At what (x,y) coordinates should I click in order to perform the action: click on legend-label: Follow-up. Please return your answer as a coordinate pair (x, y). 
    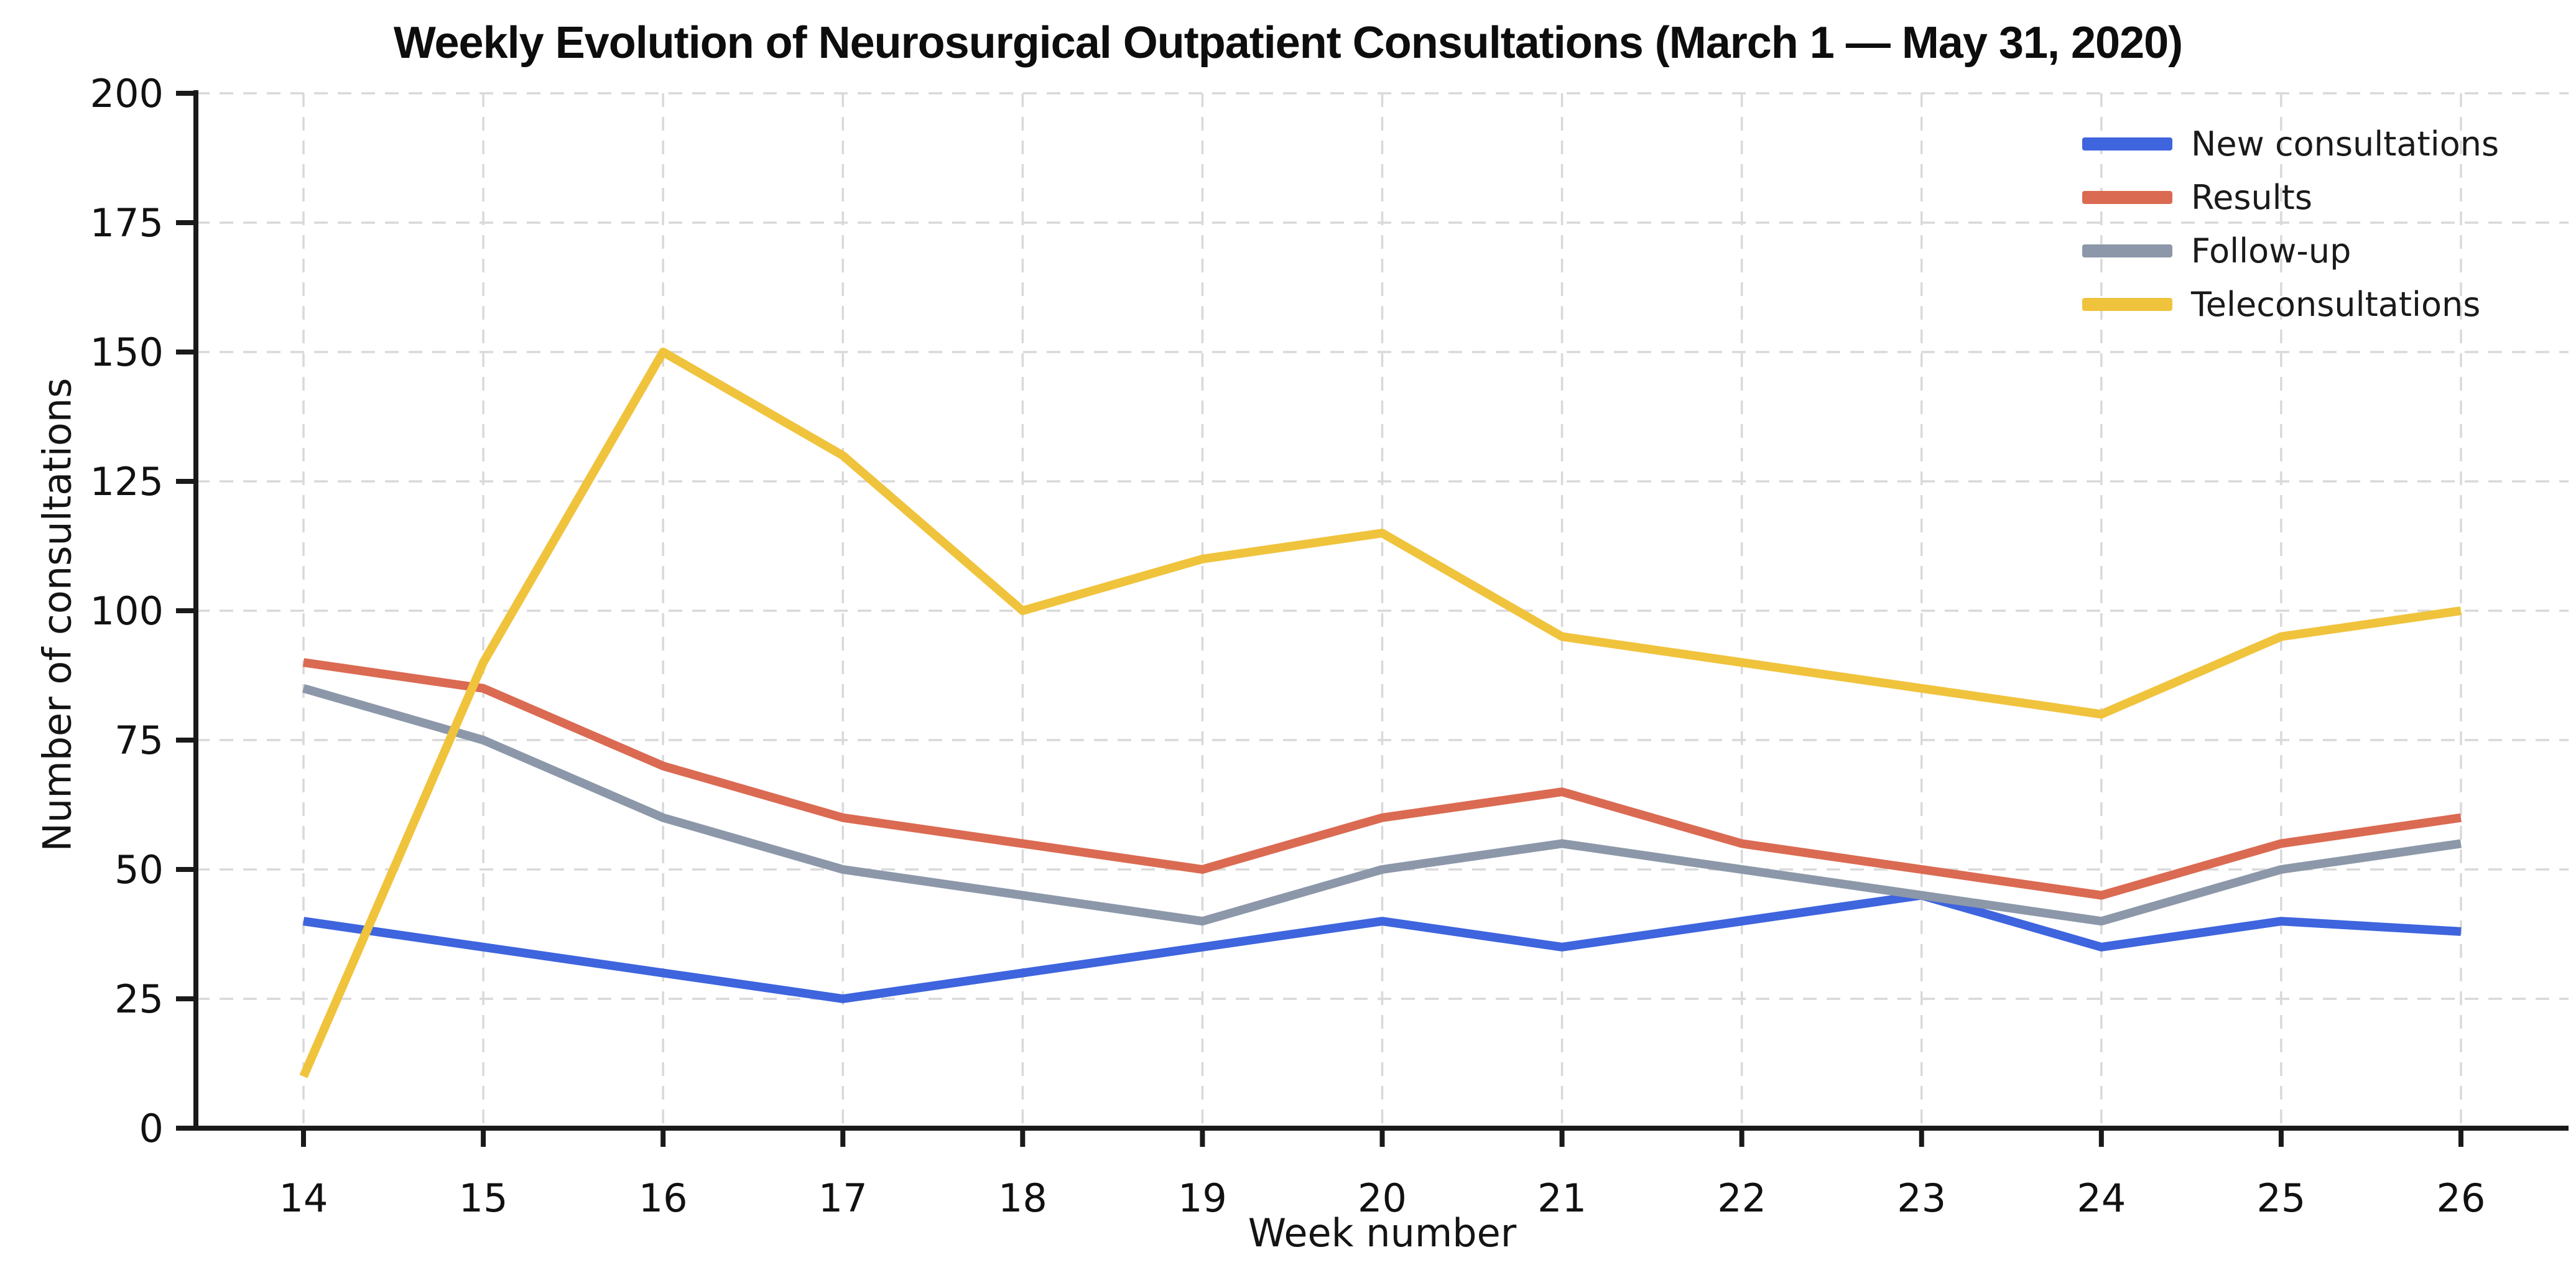
    Looking at the image, I should click on (2271, 251).